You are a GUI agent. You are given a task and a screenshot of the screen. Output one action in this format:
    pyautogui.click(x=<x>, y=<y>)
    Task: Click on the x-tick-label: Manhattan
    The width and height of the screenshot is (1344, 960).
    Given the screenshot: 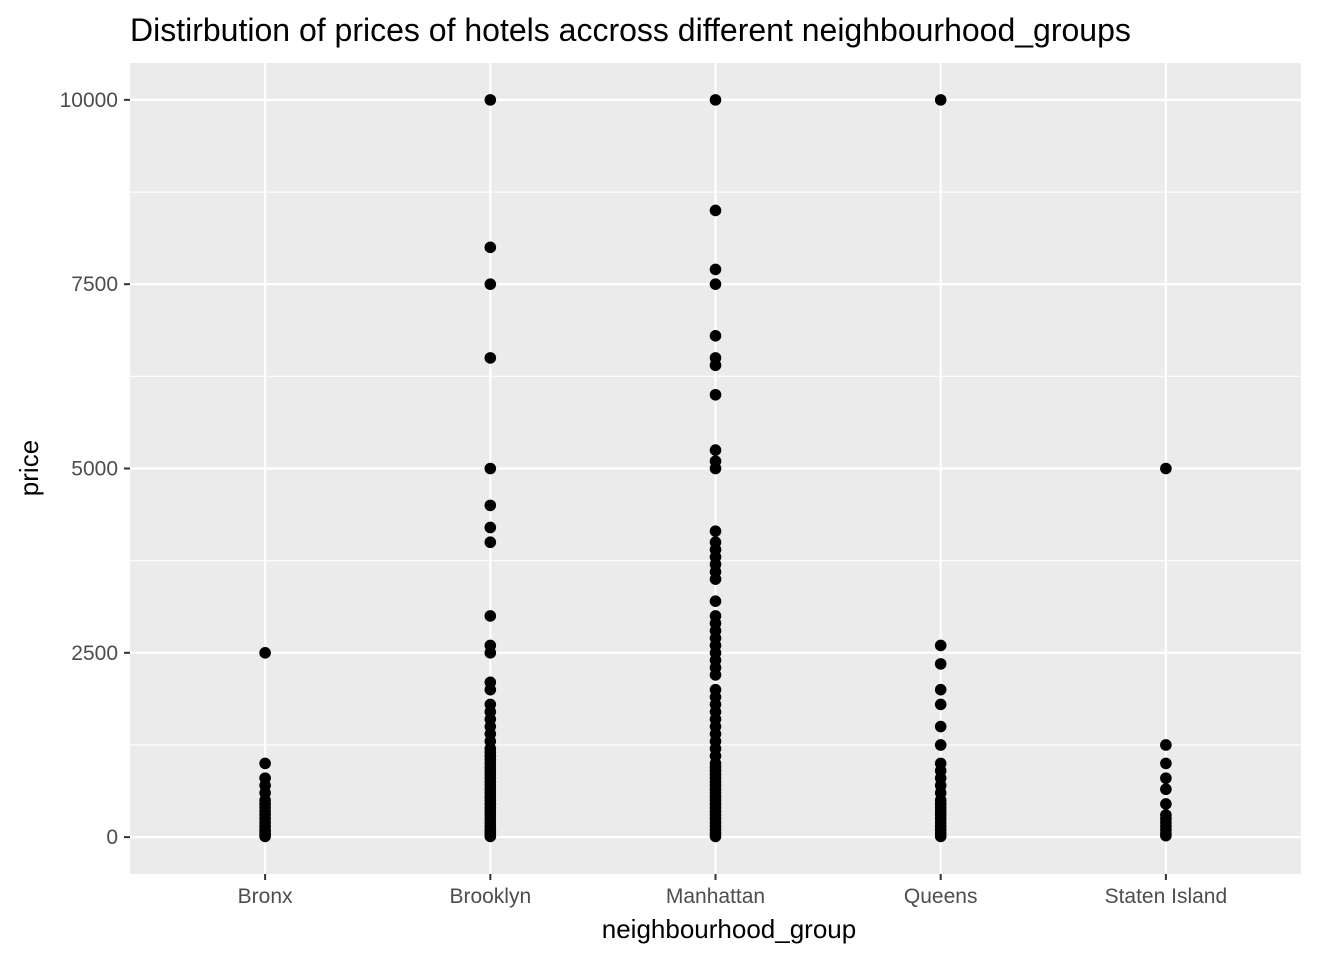 What is the action you would take?
    pyautogui.click(x=715, y=896)
    